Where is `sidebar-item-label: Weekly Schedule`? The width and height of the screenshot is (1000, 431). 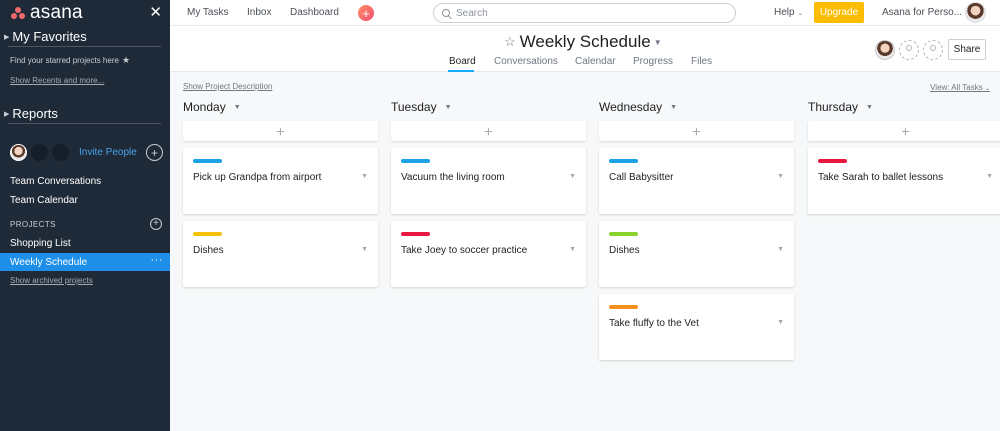
sidebar-item-label: Weekly Schedule is located at coordinates (49, 262).